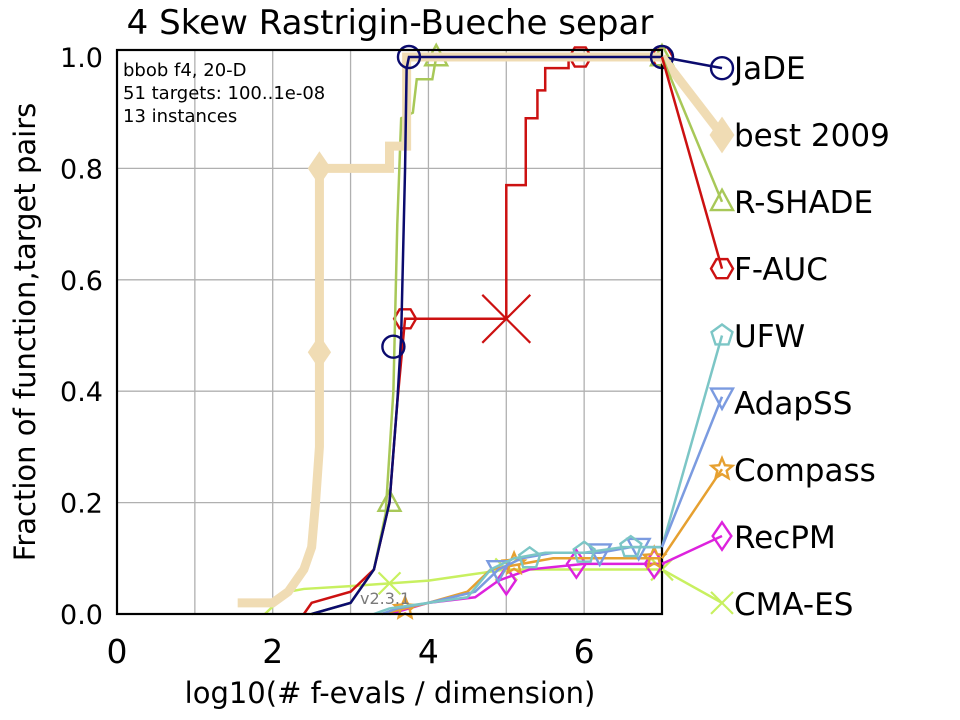 This screenshot has width=960, height=720. What do you see at coordinates (428, 651) in the screenshot?
I see `x-tick-label: 4` at bounding box center [428, 651].